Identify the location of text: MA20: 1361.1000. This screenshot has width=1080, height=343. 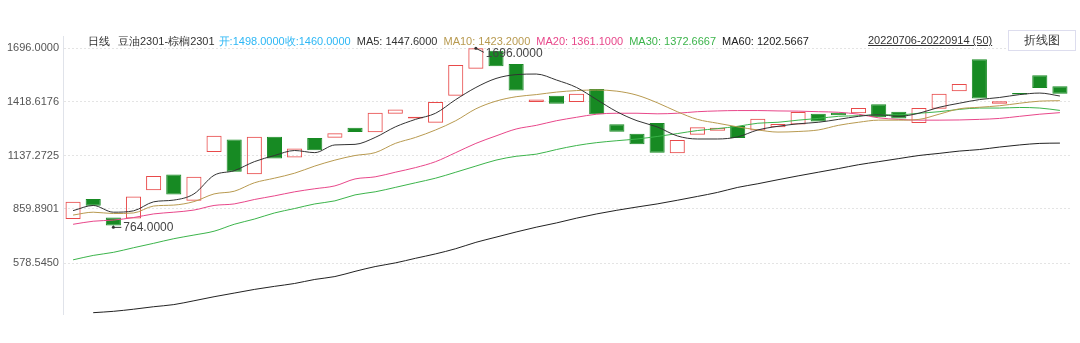
(580, 41).